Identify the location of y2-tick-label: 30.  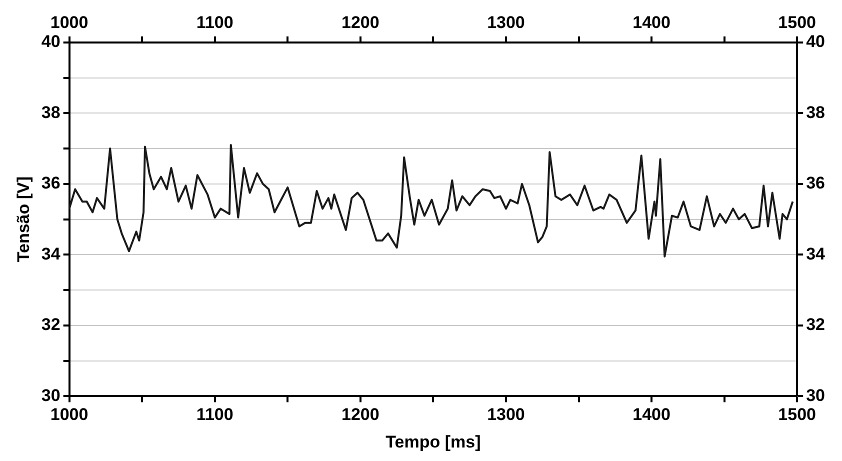
(816, 395).